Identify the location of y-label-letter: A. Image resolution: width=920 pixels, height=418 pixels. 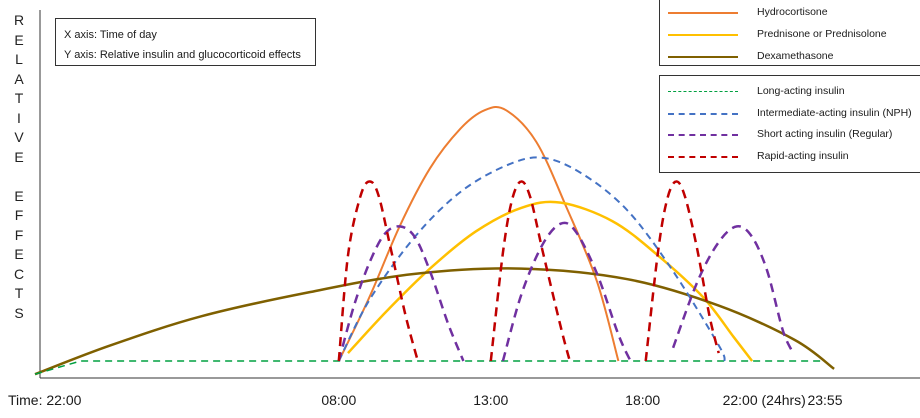
(19, 78).